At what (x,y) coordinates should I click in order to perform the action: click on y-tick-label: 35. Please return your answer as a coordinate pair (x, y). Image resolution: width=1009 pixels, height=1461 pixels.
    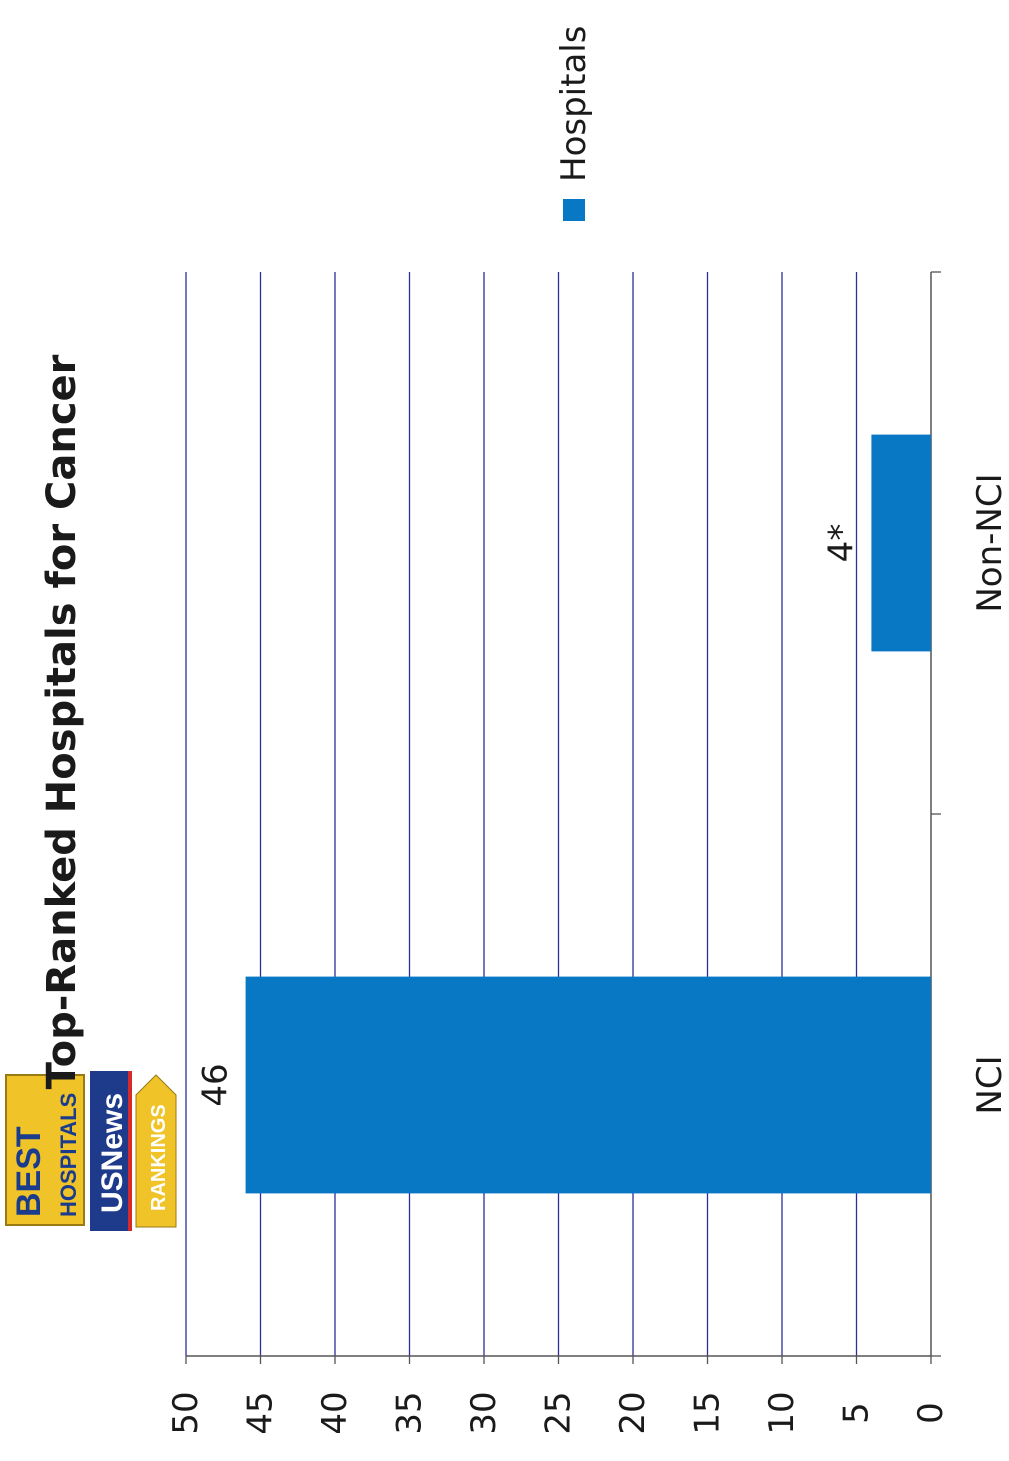
    Looking at the image, I should click on (410, 1412).